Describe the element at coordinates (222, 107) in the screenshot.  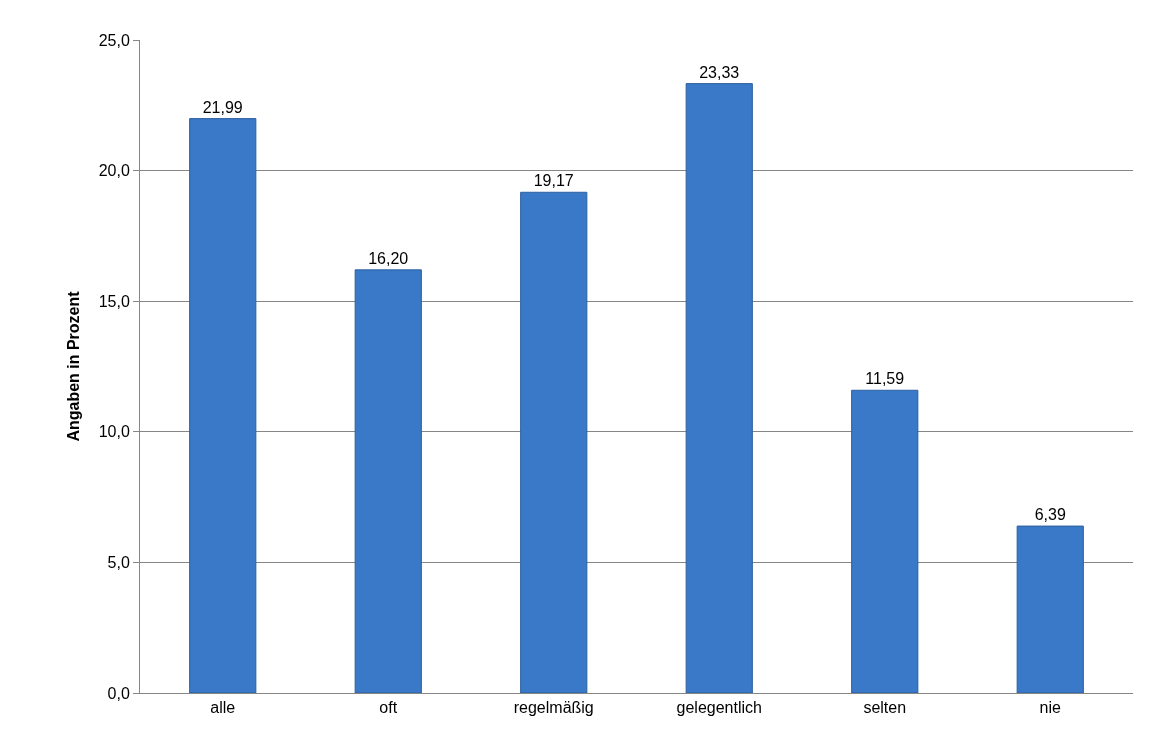
I see `data-label: 21,99` at that location.